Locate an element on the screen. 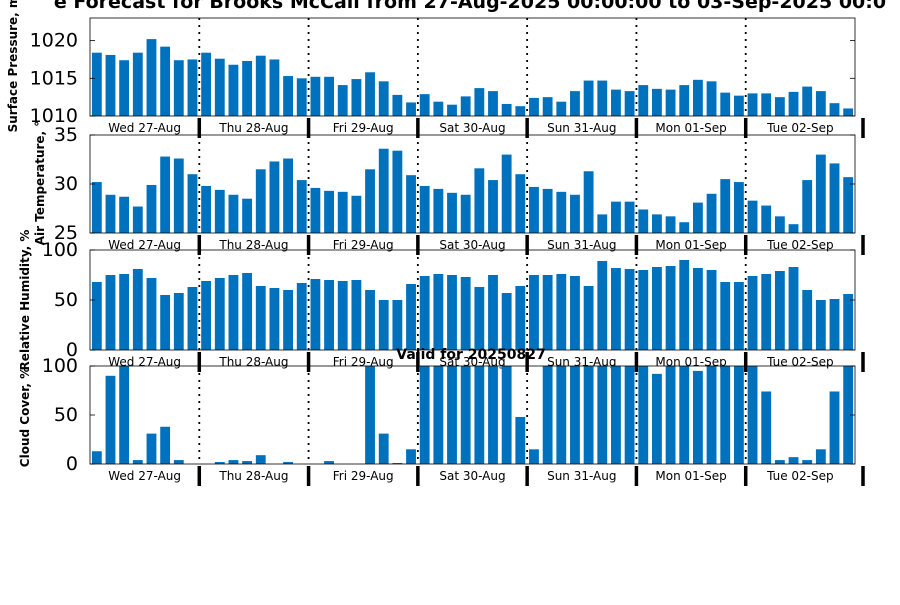 Image resolution: width=900 pixels, height=605 pixels. pressure-ytick-label: 1020 is located at coordinates (54, 41).